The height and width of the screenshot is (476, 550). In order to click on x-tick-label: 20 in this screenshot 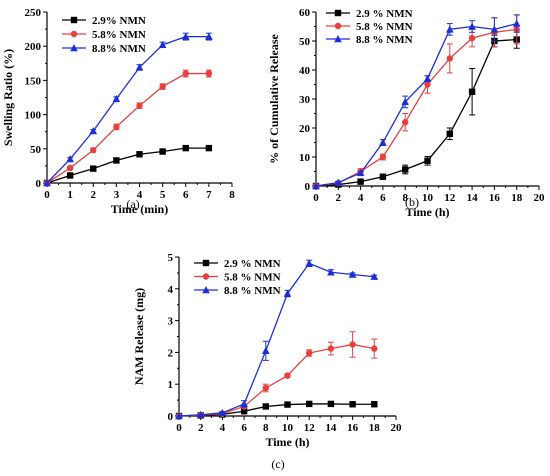, I will do `click(397, 428)`.